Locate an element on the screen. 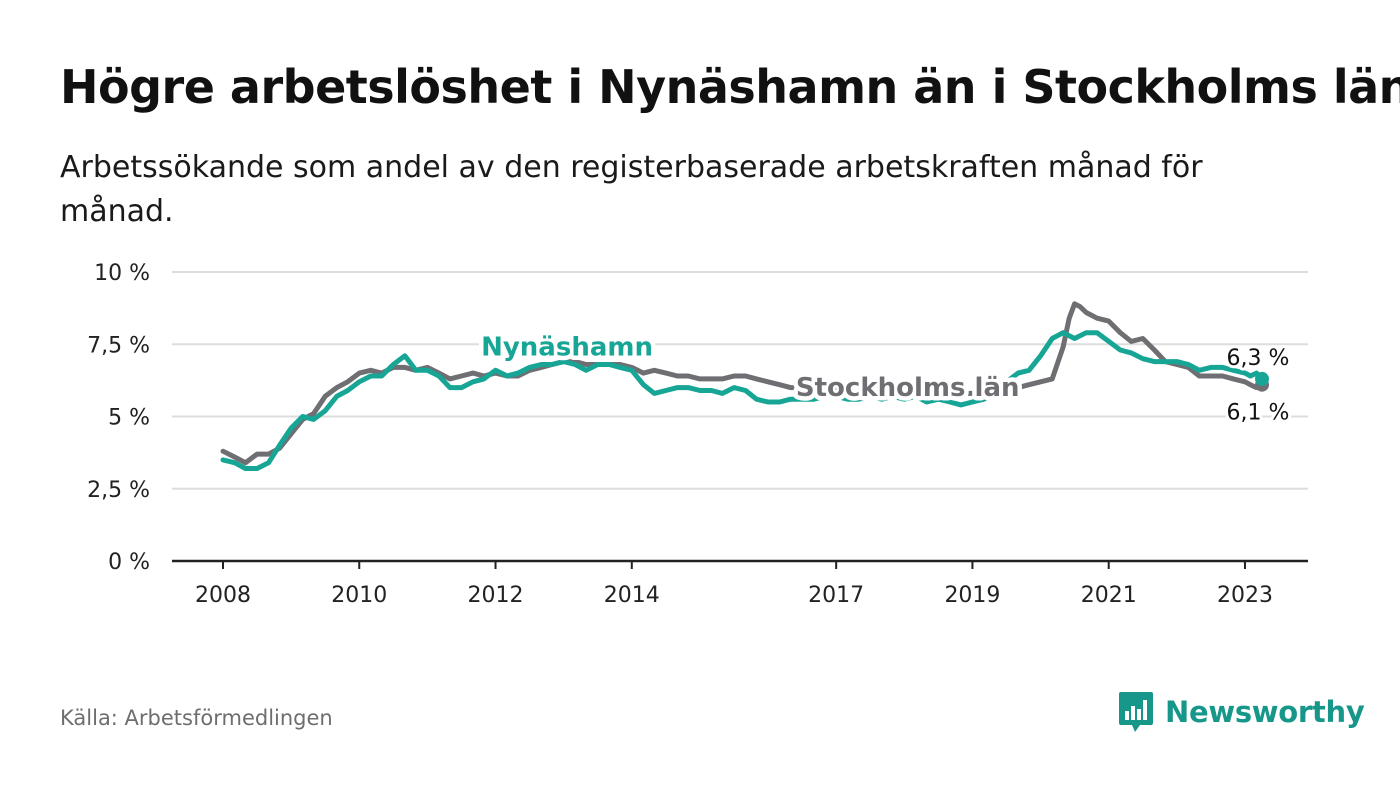  y-tick-label: 5 % is located at coordinates (129, 418).